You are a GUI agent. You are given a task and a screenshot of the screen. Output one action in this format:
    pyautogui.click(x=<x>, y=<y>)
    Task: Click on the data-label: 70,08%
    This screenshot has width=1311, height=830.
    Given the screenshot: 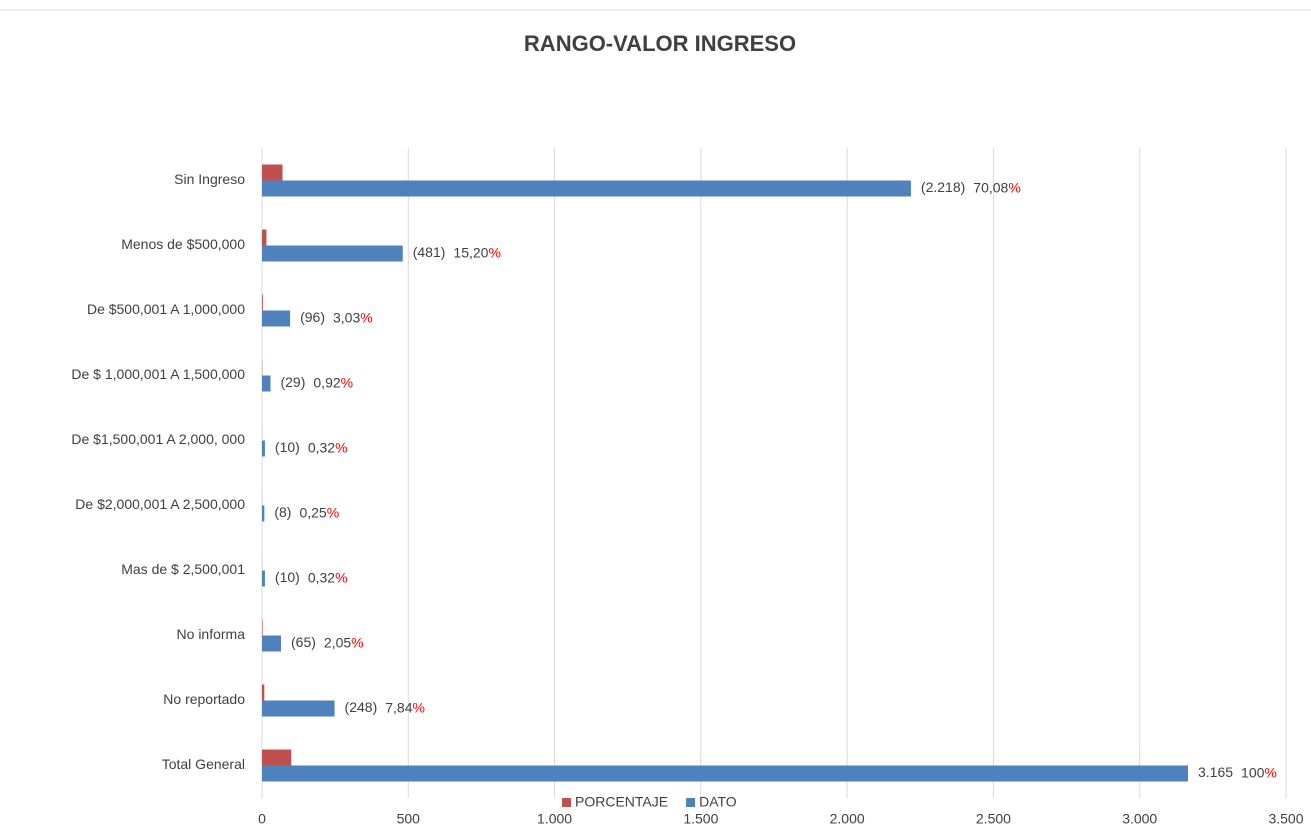 What is the action you would take?
    pyautogui.click(x=997, y=187)
    